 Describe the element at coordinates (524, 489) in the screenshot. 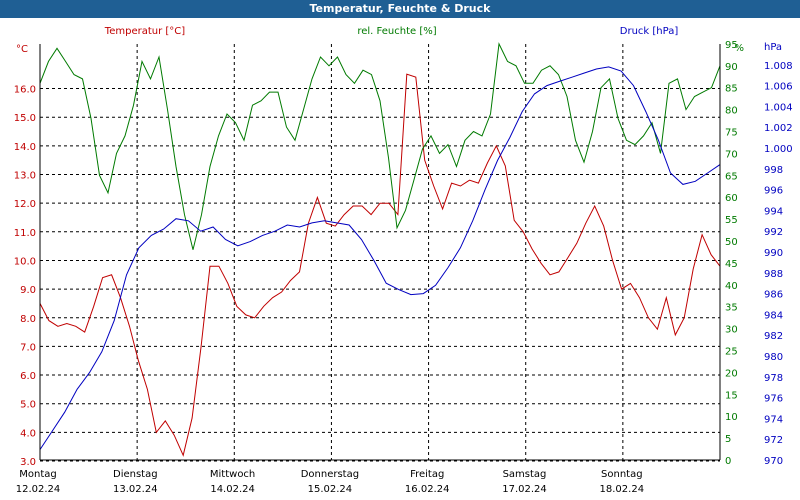

I see `x-date-label: 17.02.24` at that location.